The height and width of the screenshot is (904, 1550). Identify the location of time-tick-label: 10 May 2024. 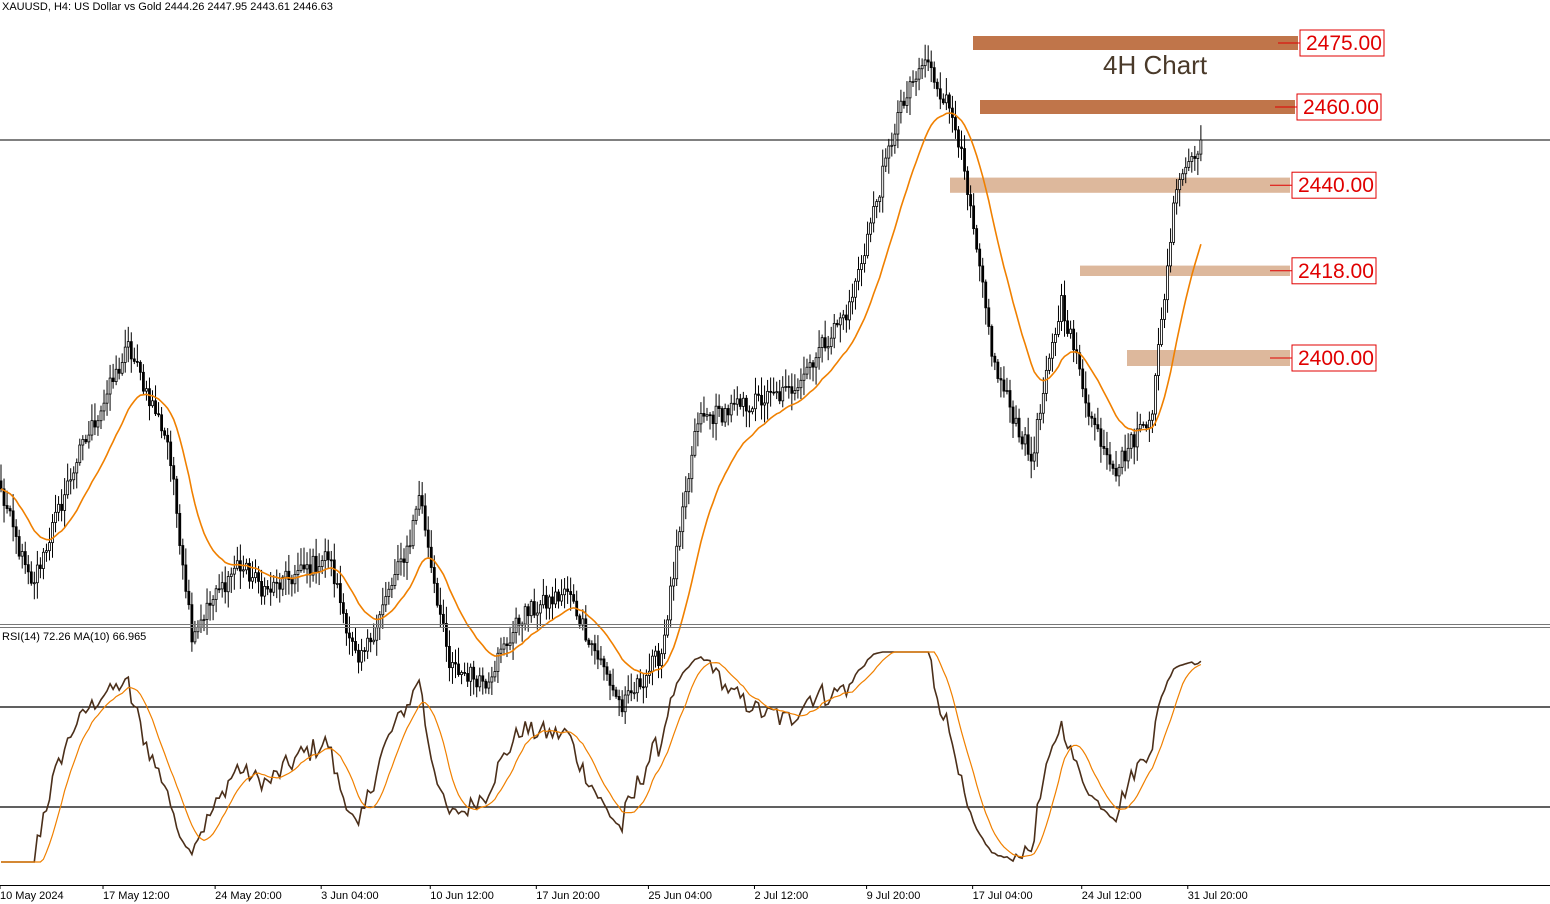
(32, 896).